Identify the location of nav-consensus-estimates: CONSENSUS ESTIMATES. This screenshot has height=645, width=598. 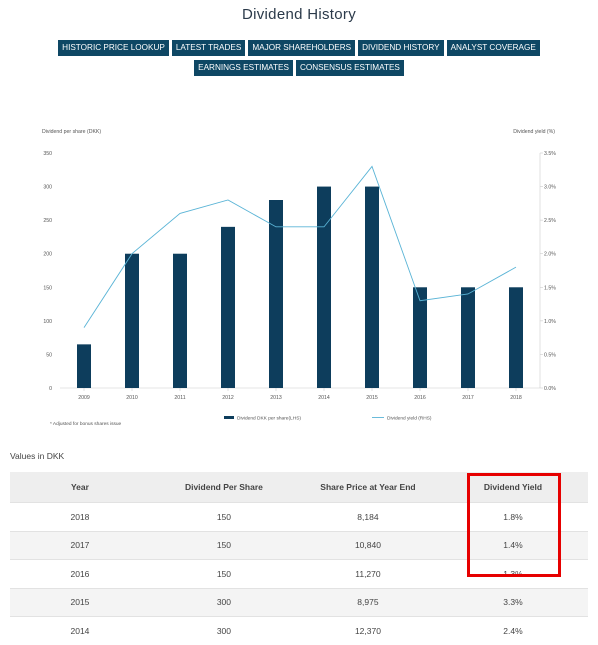
(349, 68).